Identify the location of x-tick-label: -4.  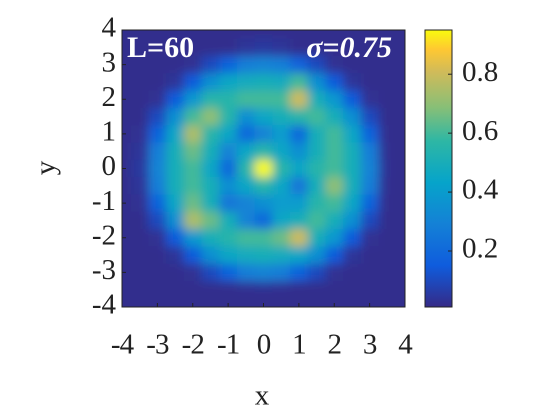
(123, 345).